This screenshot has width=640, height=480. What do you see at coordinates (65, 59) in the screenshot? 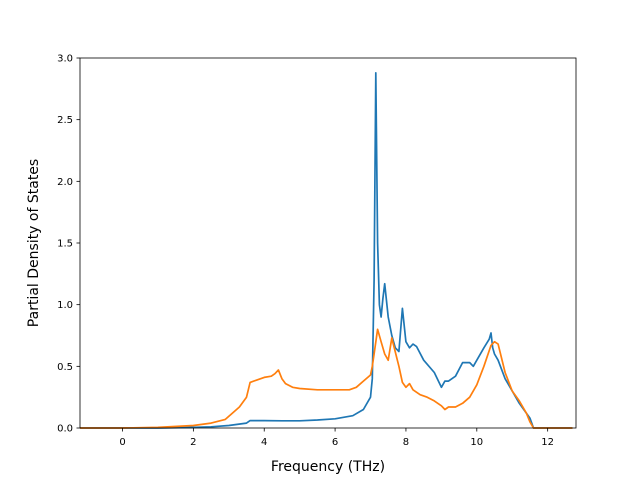
I see `y-tick-label: 3.0` at bounding box center [65, 59].